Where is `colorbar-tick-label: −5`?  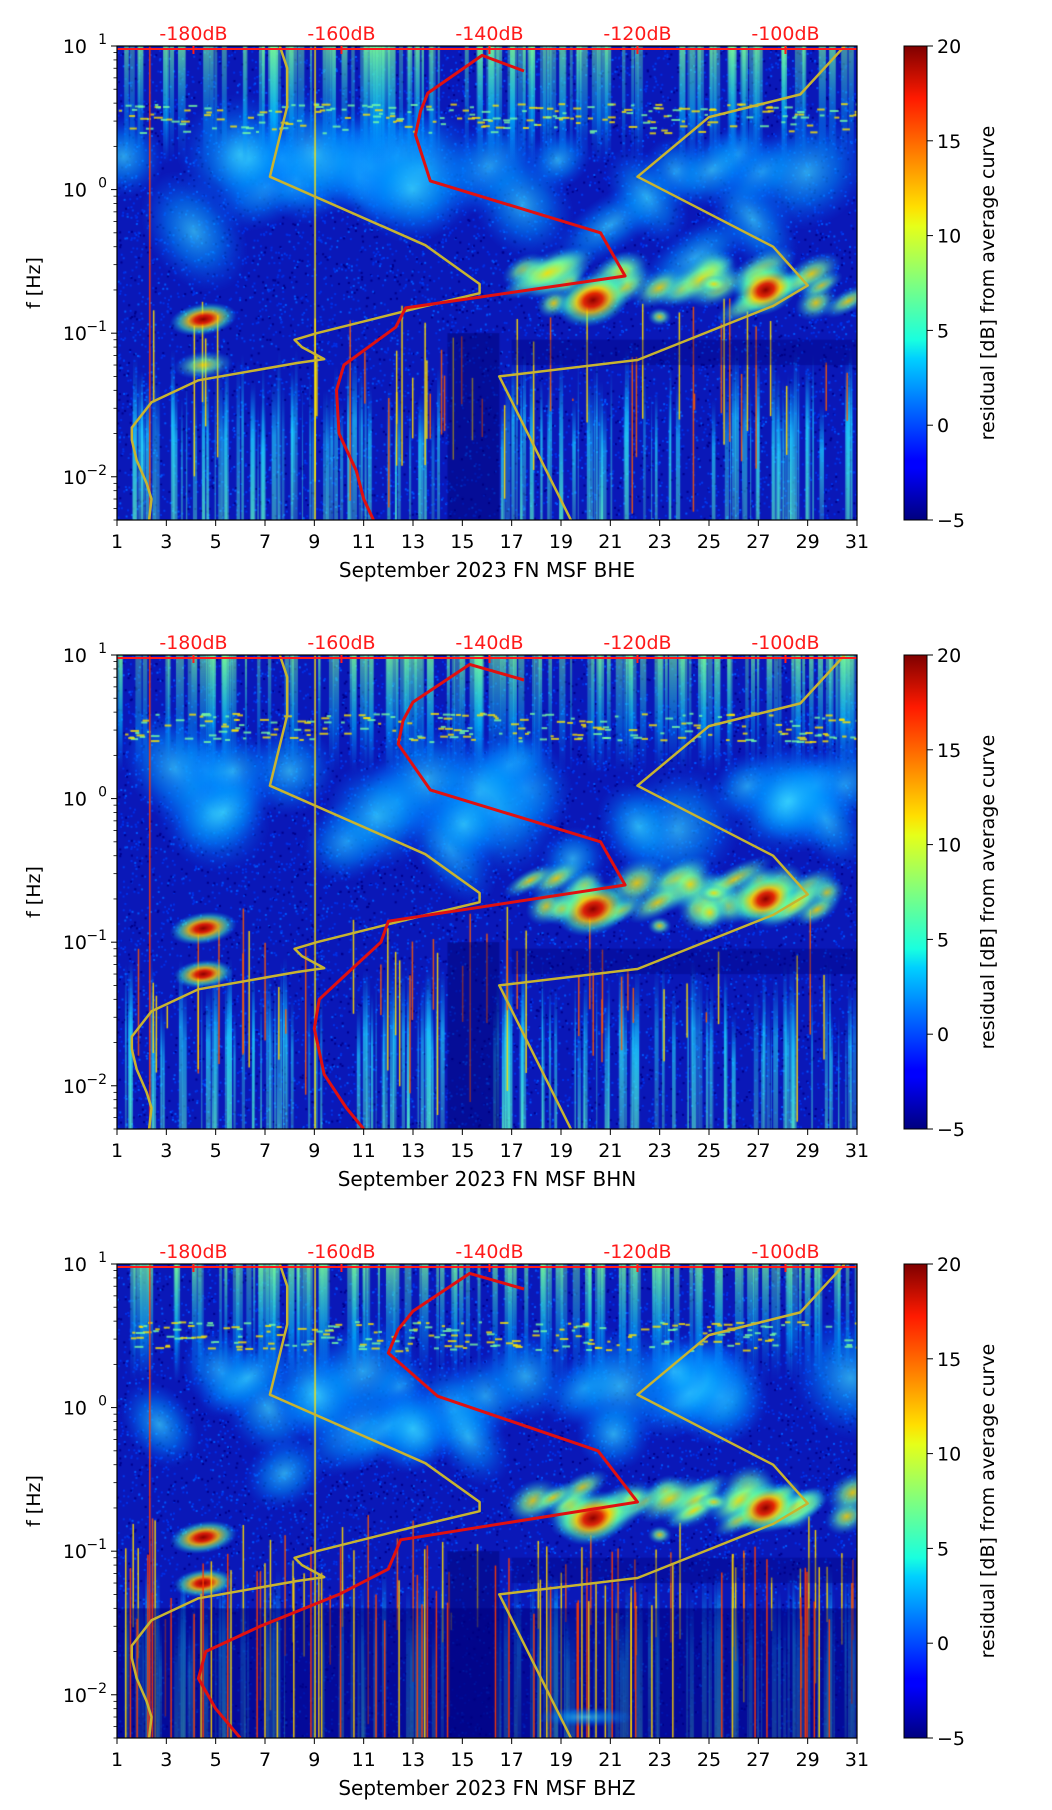 colorbar-tick-label: −5 is located at coordinates (951, 521).